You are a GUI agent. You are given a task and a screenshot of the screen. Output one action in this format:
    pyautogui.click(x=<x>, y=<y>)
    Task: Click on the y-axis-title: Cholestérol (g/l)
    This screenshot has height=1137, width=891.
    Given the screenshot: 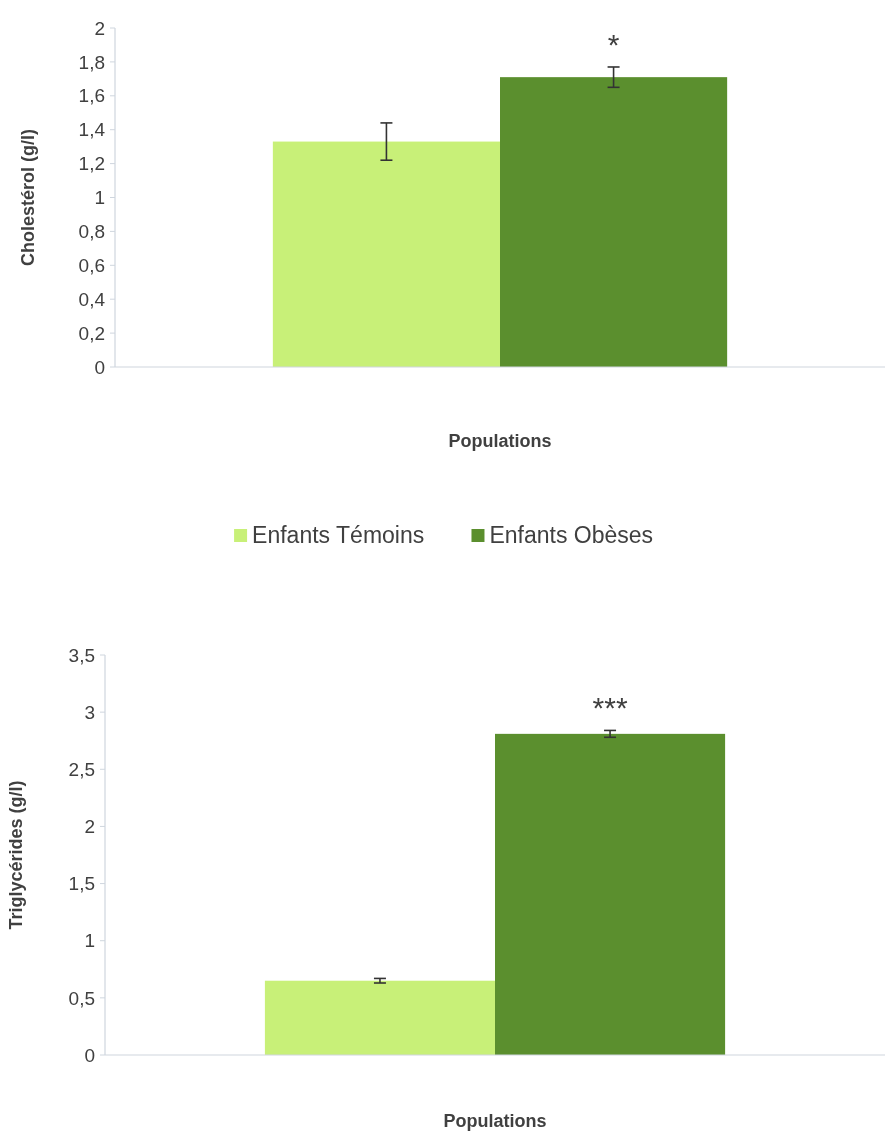 What is the action you would take?
    pyautogui.click(x=28, y=197)
    